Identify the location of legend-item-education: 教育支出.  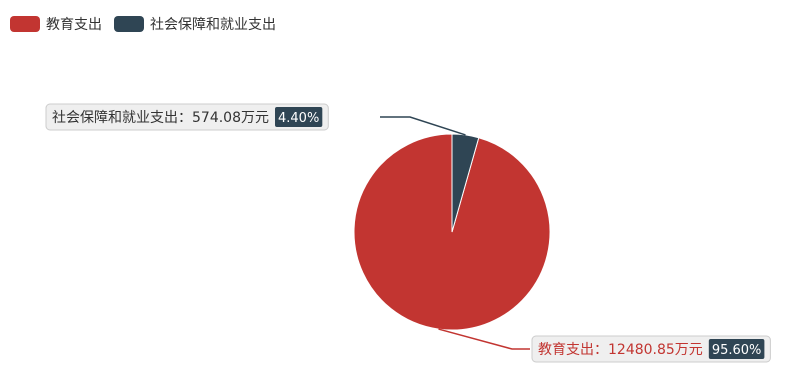
(56, 24).